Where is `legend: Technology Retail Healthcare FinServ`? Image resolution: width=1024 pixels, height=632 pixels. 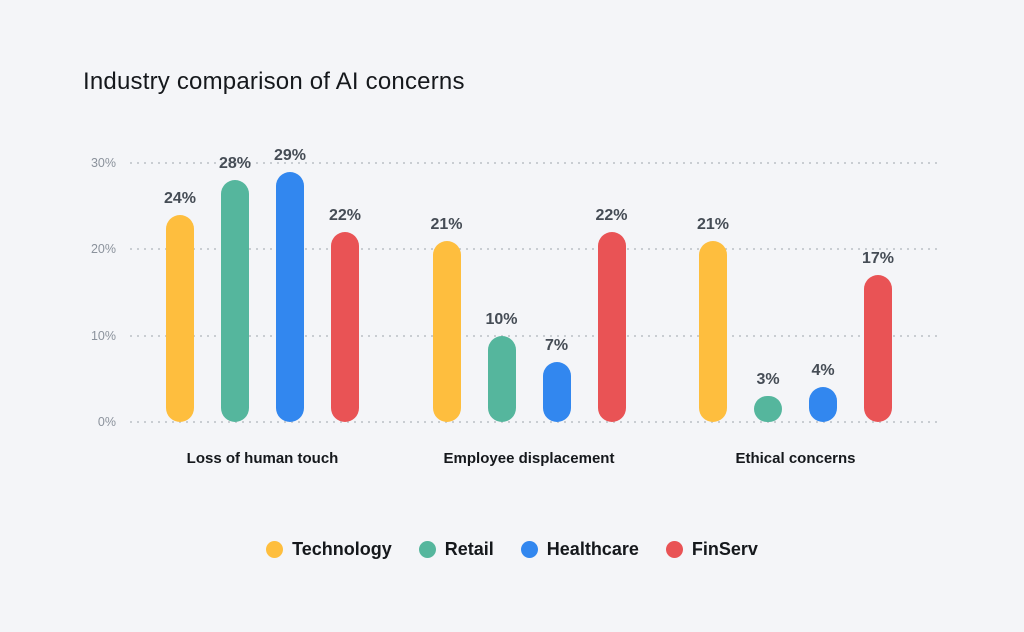 legend: Technology Retail Healthcare FinServ is located at coordinates (512, 549).